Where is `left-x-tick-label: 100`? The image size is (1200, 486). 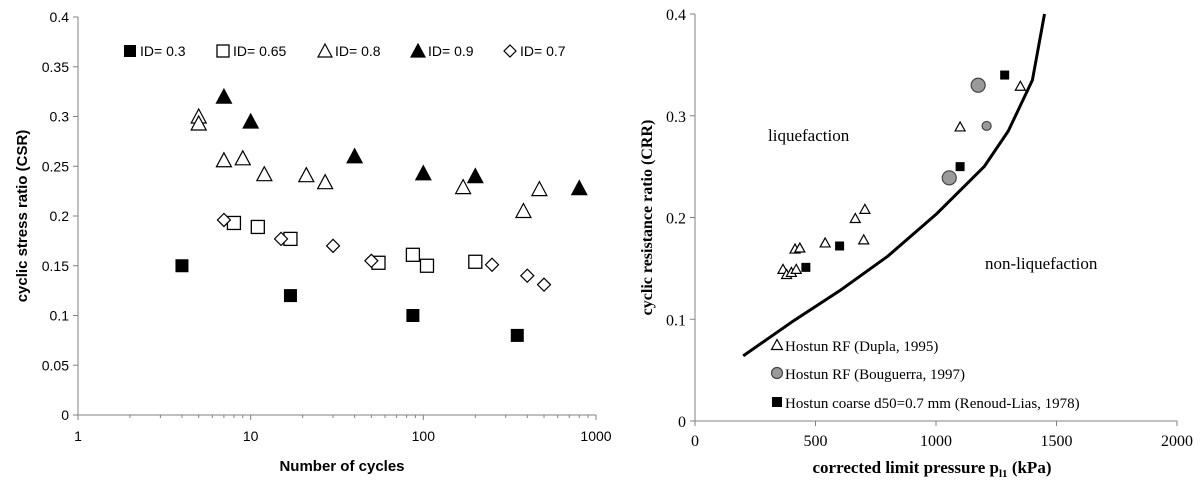 left-x-tick-label: 100 is located at coordinates (424, 436).